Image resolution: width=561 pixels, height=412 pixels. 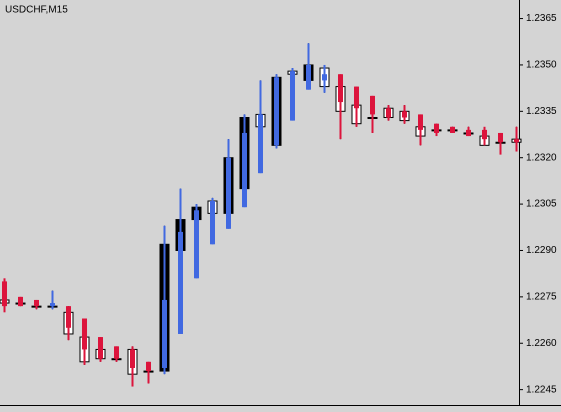 What do you see at coordinates (541, 389) in the screenshot?
I see `y-tick-label: 1.2245` at bounding box center [541, 389].